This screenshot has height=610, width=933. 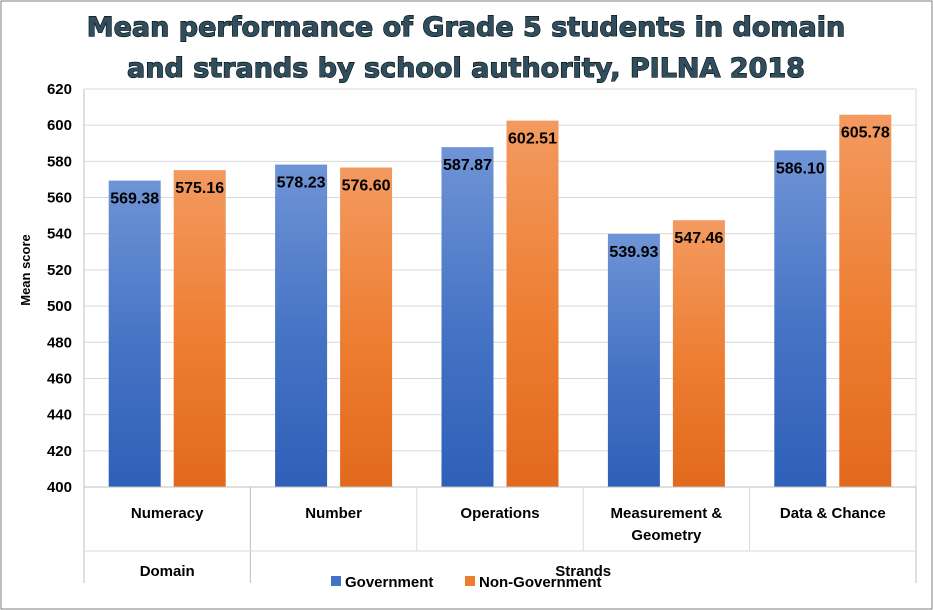 I want to click on y-tick-label: 560, so click(x=59, y=198).